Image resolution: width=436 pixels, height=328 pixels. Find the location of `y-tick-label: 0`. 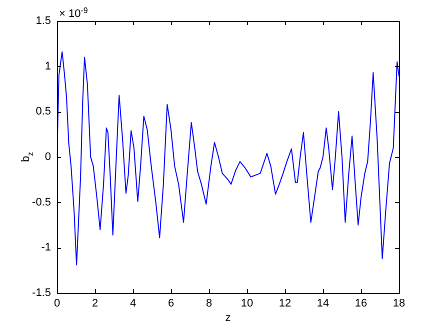

y-tick-label: 0 is located at coordinates (47, 157).